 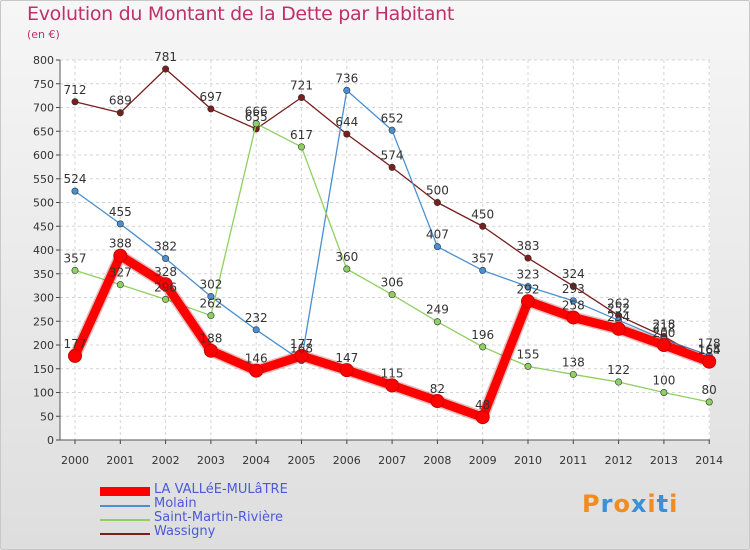 What do you see at coordinates (301, 355) in the screenshot?
I see `point-la-vall-e-mul-tre-2005` at bounding box center [301, 355].